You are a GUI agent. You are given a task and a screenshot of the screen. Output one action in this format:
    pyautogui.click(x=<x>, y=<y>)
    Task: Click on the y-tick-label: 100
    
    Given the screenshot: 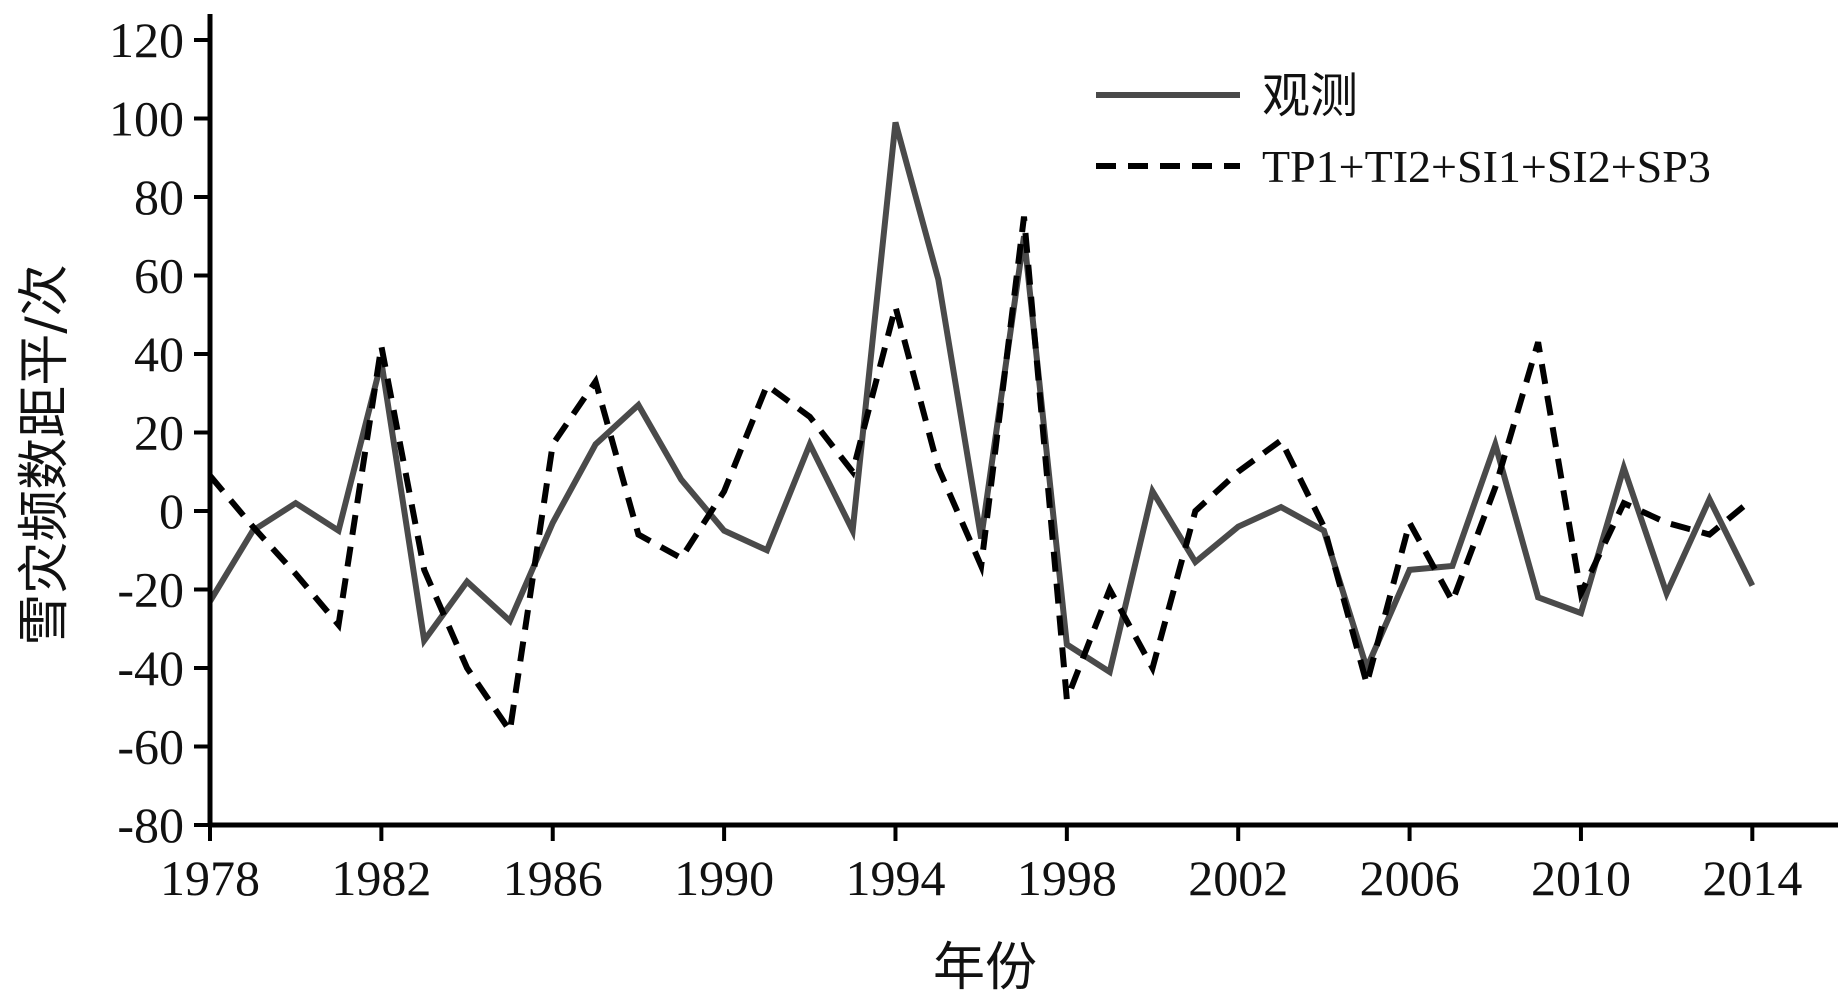 What is the action you would take?
    pyautogui.click(x=146, y=119)
    